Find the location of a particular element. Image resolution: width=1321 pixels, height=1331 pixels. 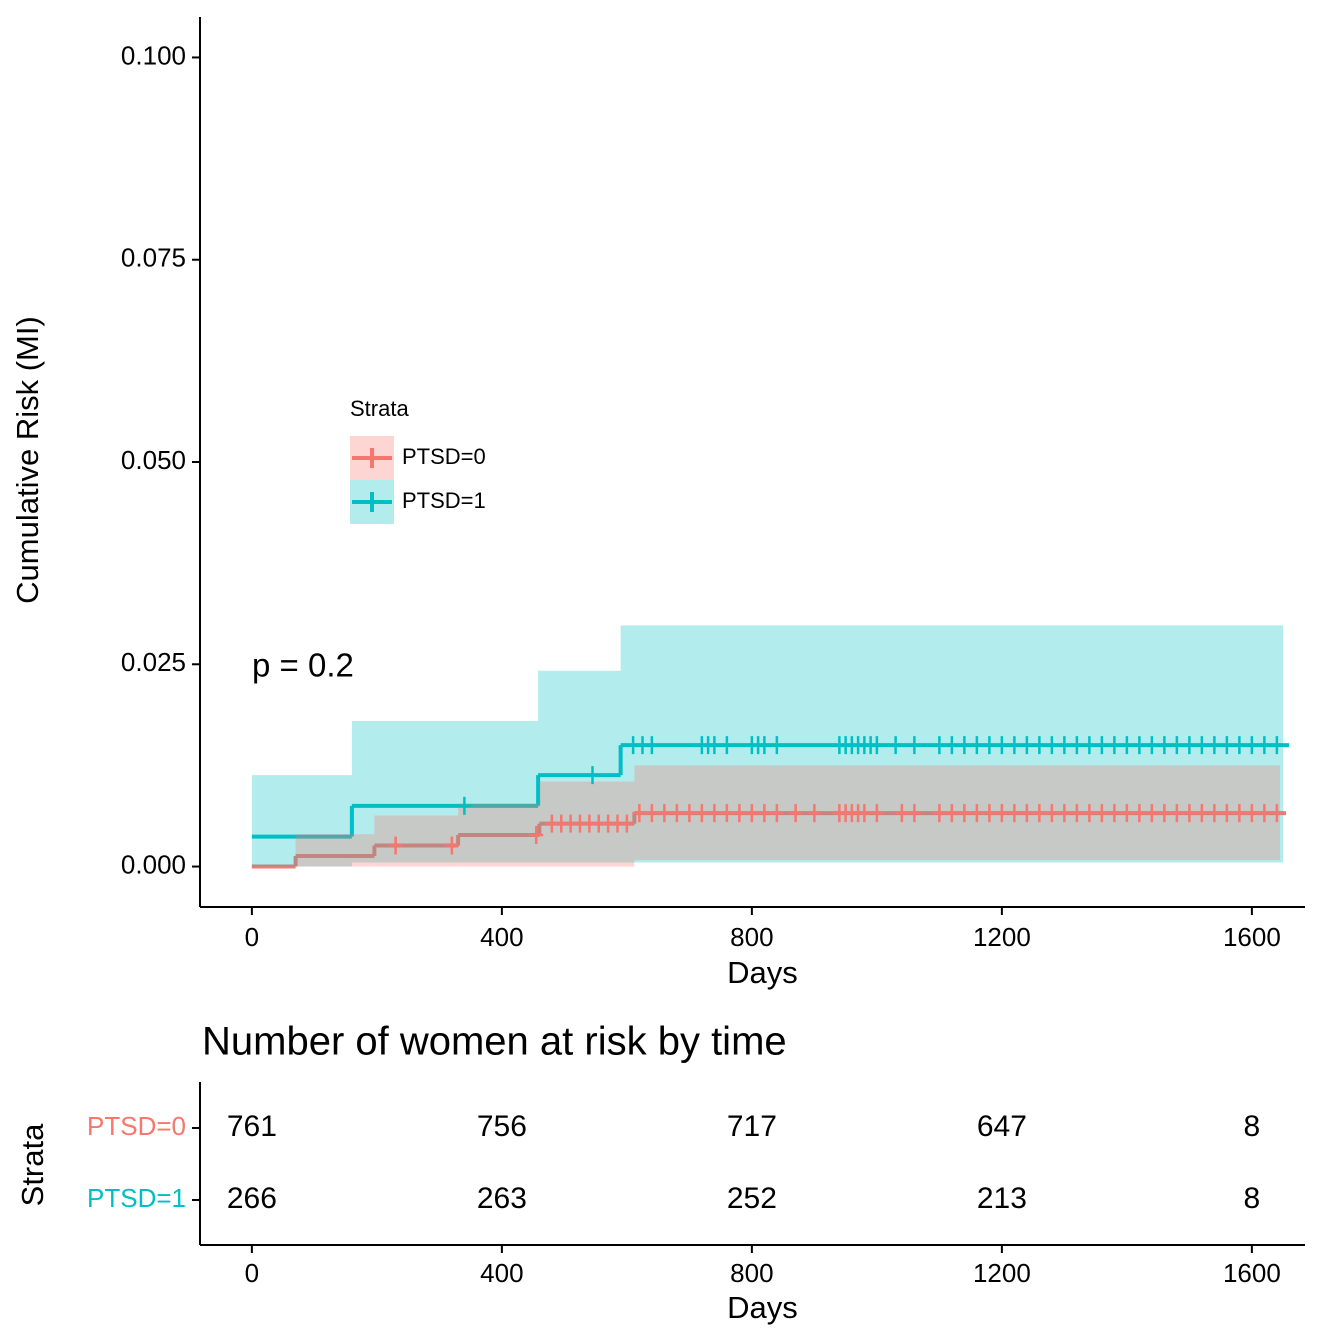

risk-count: 213 is located at coordinates (1002, 1198).